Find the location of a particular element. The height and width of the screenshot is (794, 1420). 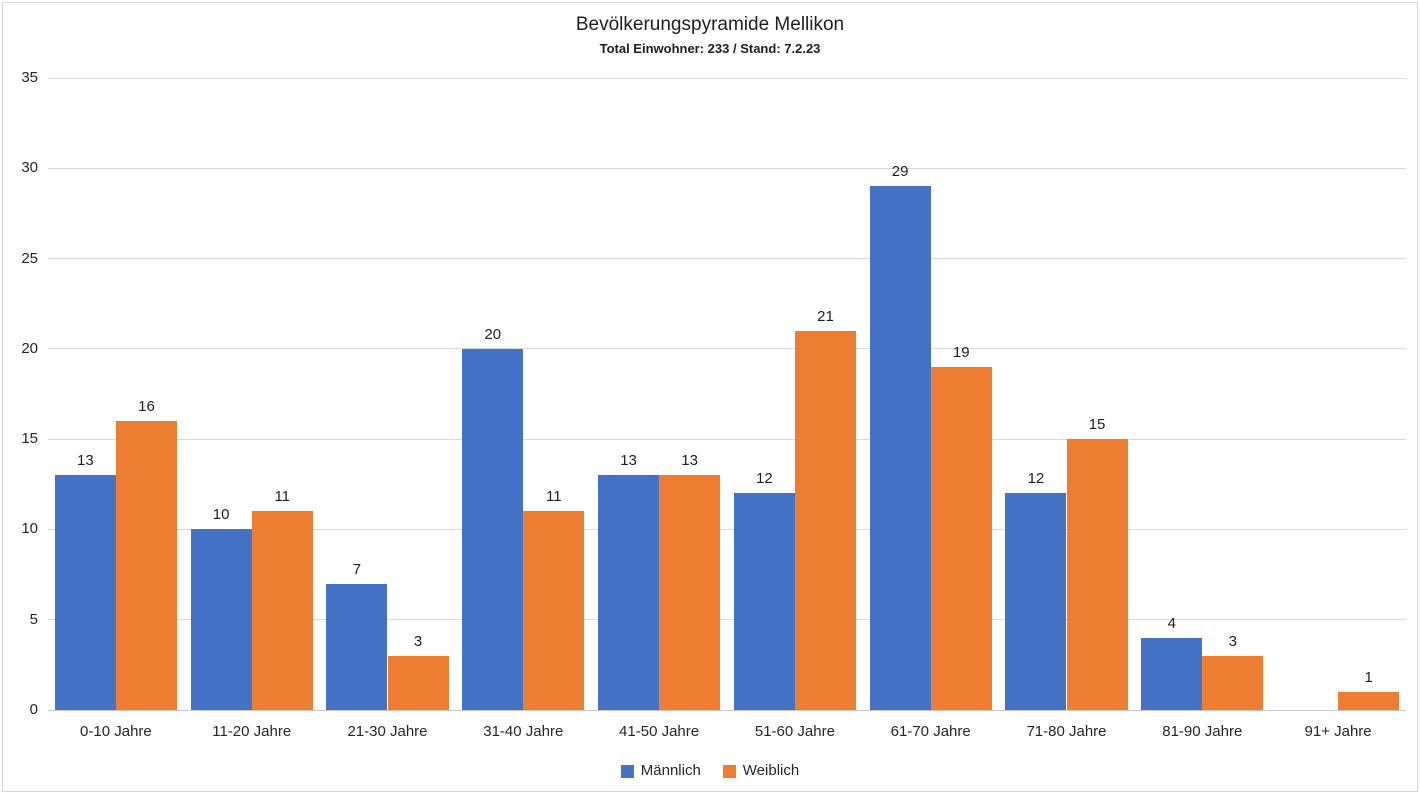

legend-item-maennlich: Männlich is located at coordinates (660, 771).